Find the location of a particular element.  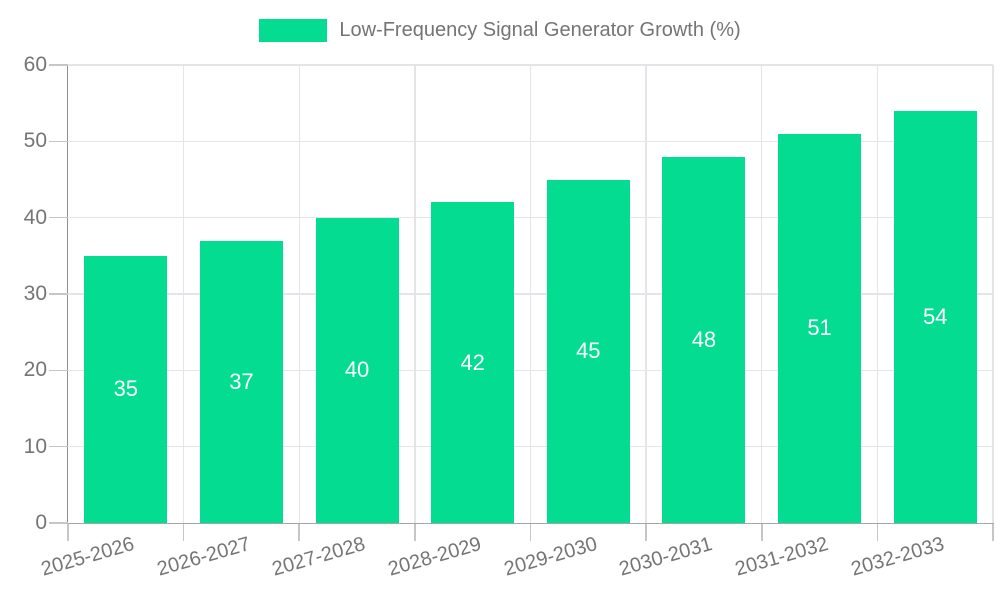

y-tick-label: 30 is located at coordinates (35, 294).